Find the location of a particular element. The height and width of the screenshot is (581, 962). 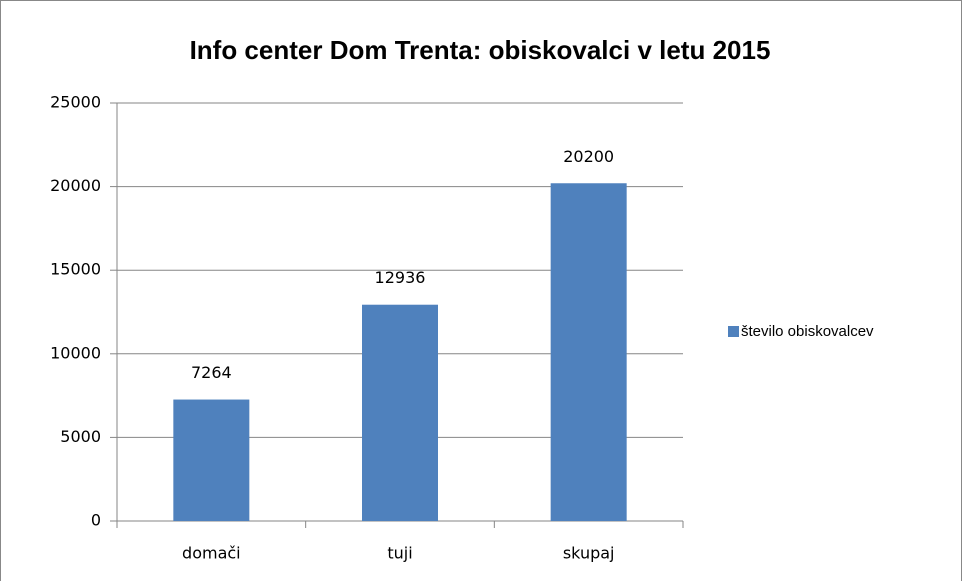

y-tick-label: 20000 is located at coordinates (75, 185).